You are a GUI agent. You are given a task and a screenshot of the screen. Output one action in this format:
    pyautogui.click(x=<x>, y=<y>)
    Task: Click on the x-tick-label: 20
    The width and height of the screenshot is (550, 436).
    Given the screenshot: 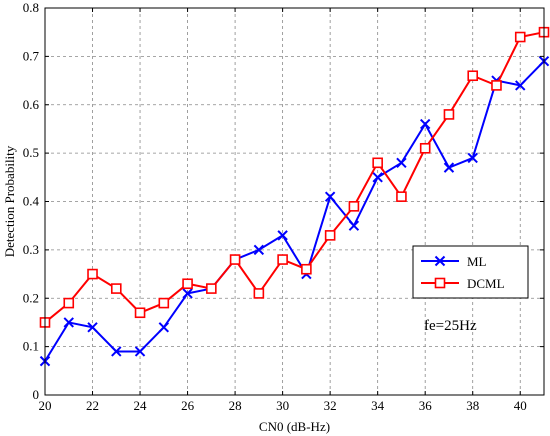 What is the action you would take?
    pyautogui.click(x=45, y=405)
    